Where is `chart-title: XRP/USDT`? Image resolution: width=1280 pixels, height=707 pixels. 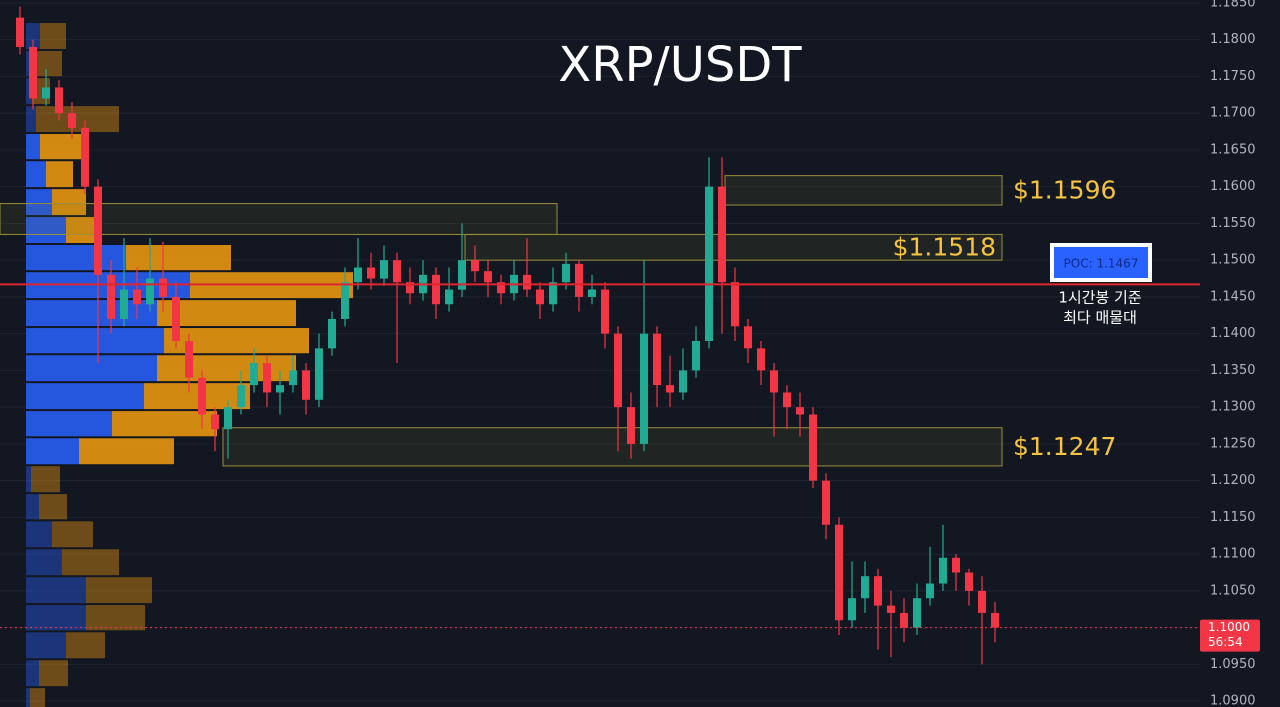 chart-title: XRP/USDT is located at coordinates (680, 65).